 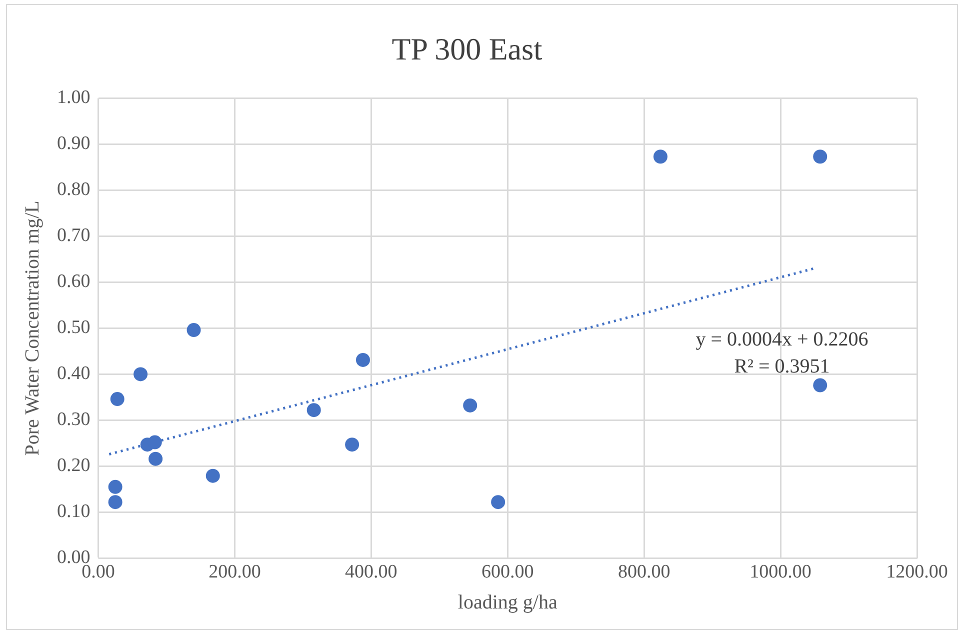 I want to click on x-tick-label: 1000.00, so click(x=781, y=572).